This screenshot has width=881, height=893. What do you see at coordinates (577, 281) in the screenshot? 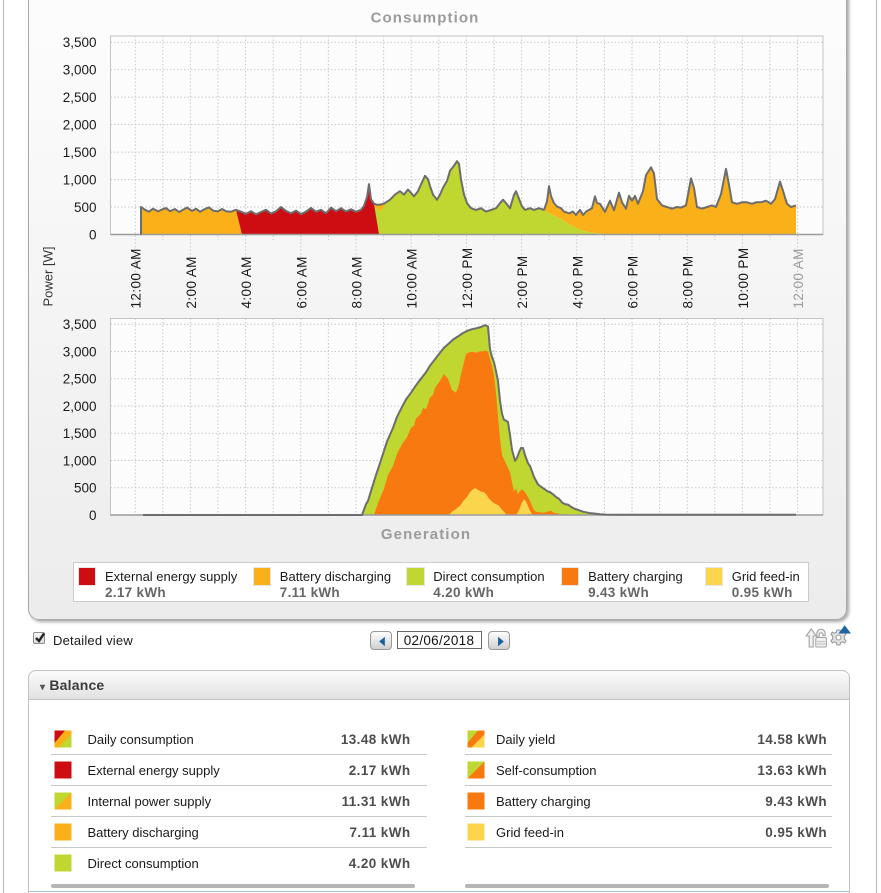
I see `svg-text: 4:00 PM` at bounding box center [577, 281].